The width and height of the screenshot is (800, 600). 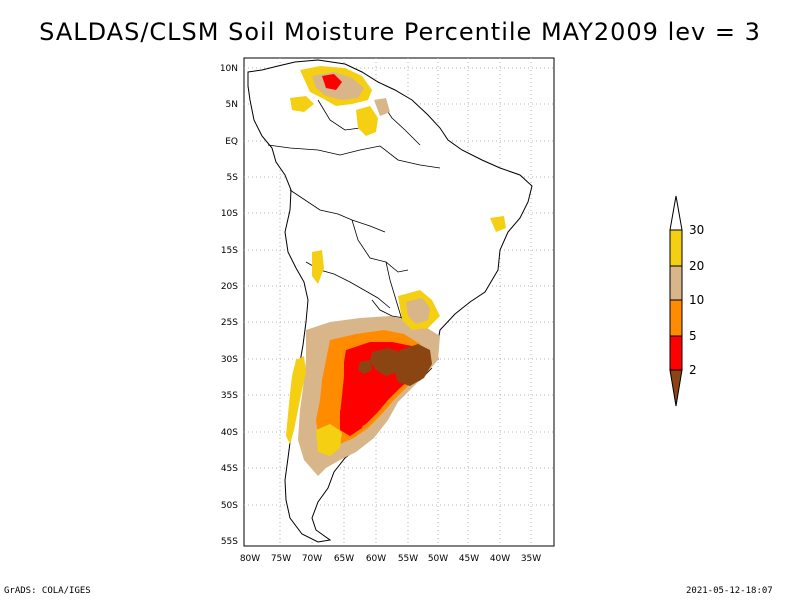 I want to click on lat-tick-label: 40S, so click(x=229, y=433).